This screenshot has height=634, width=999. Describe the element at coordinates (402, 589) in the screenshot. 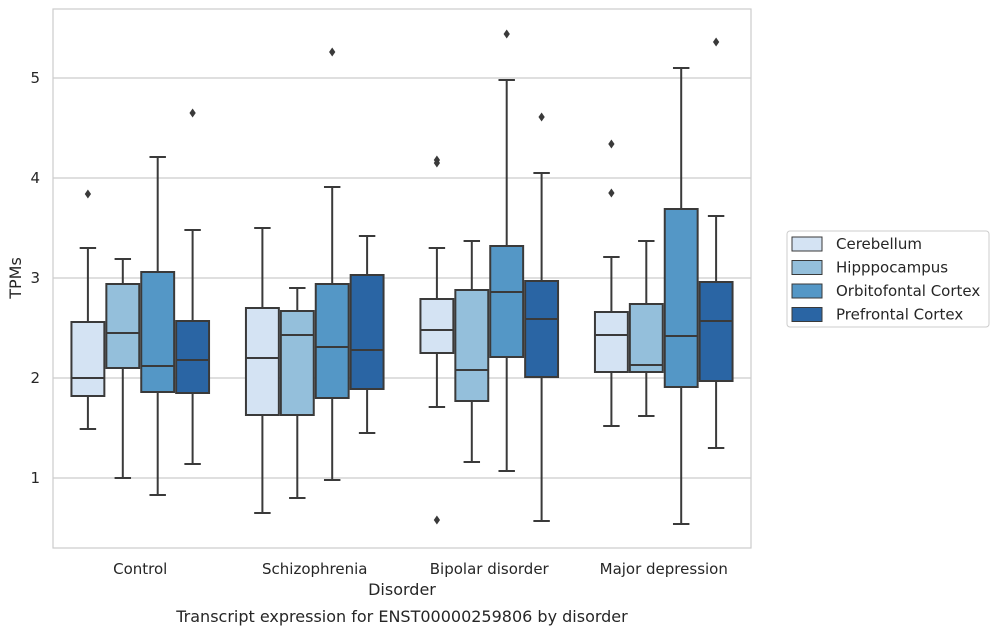

I see `x-axis-label: Disorder` at that location.